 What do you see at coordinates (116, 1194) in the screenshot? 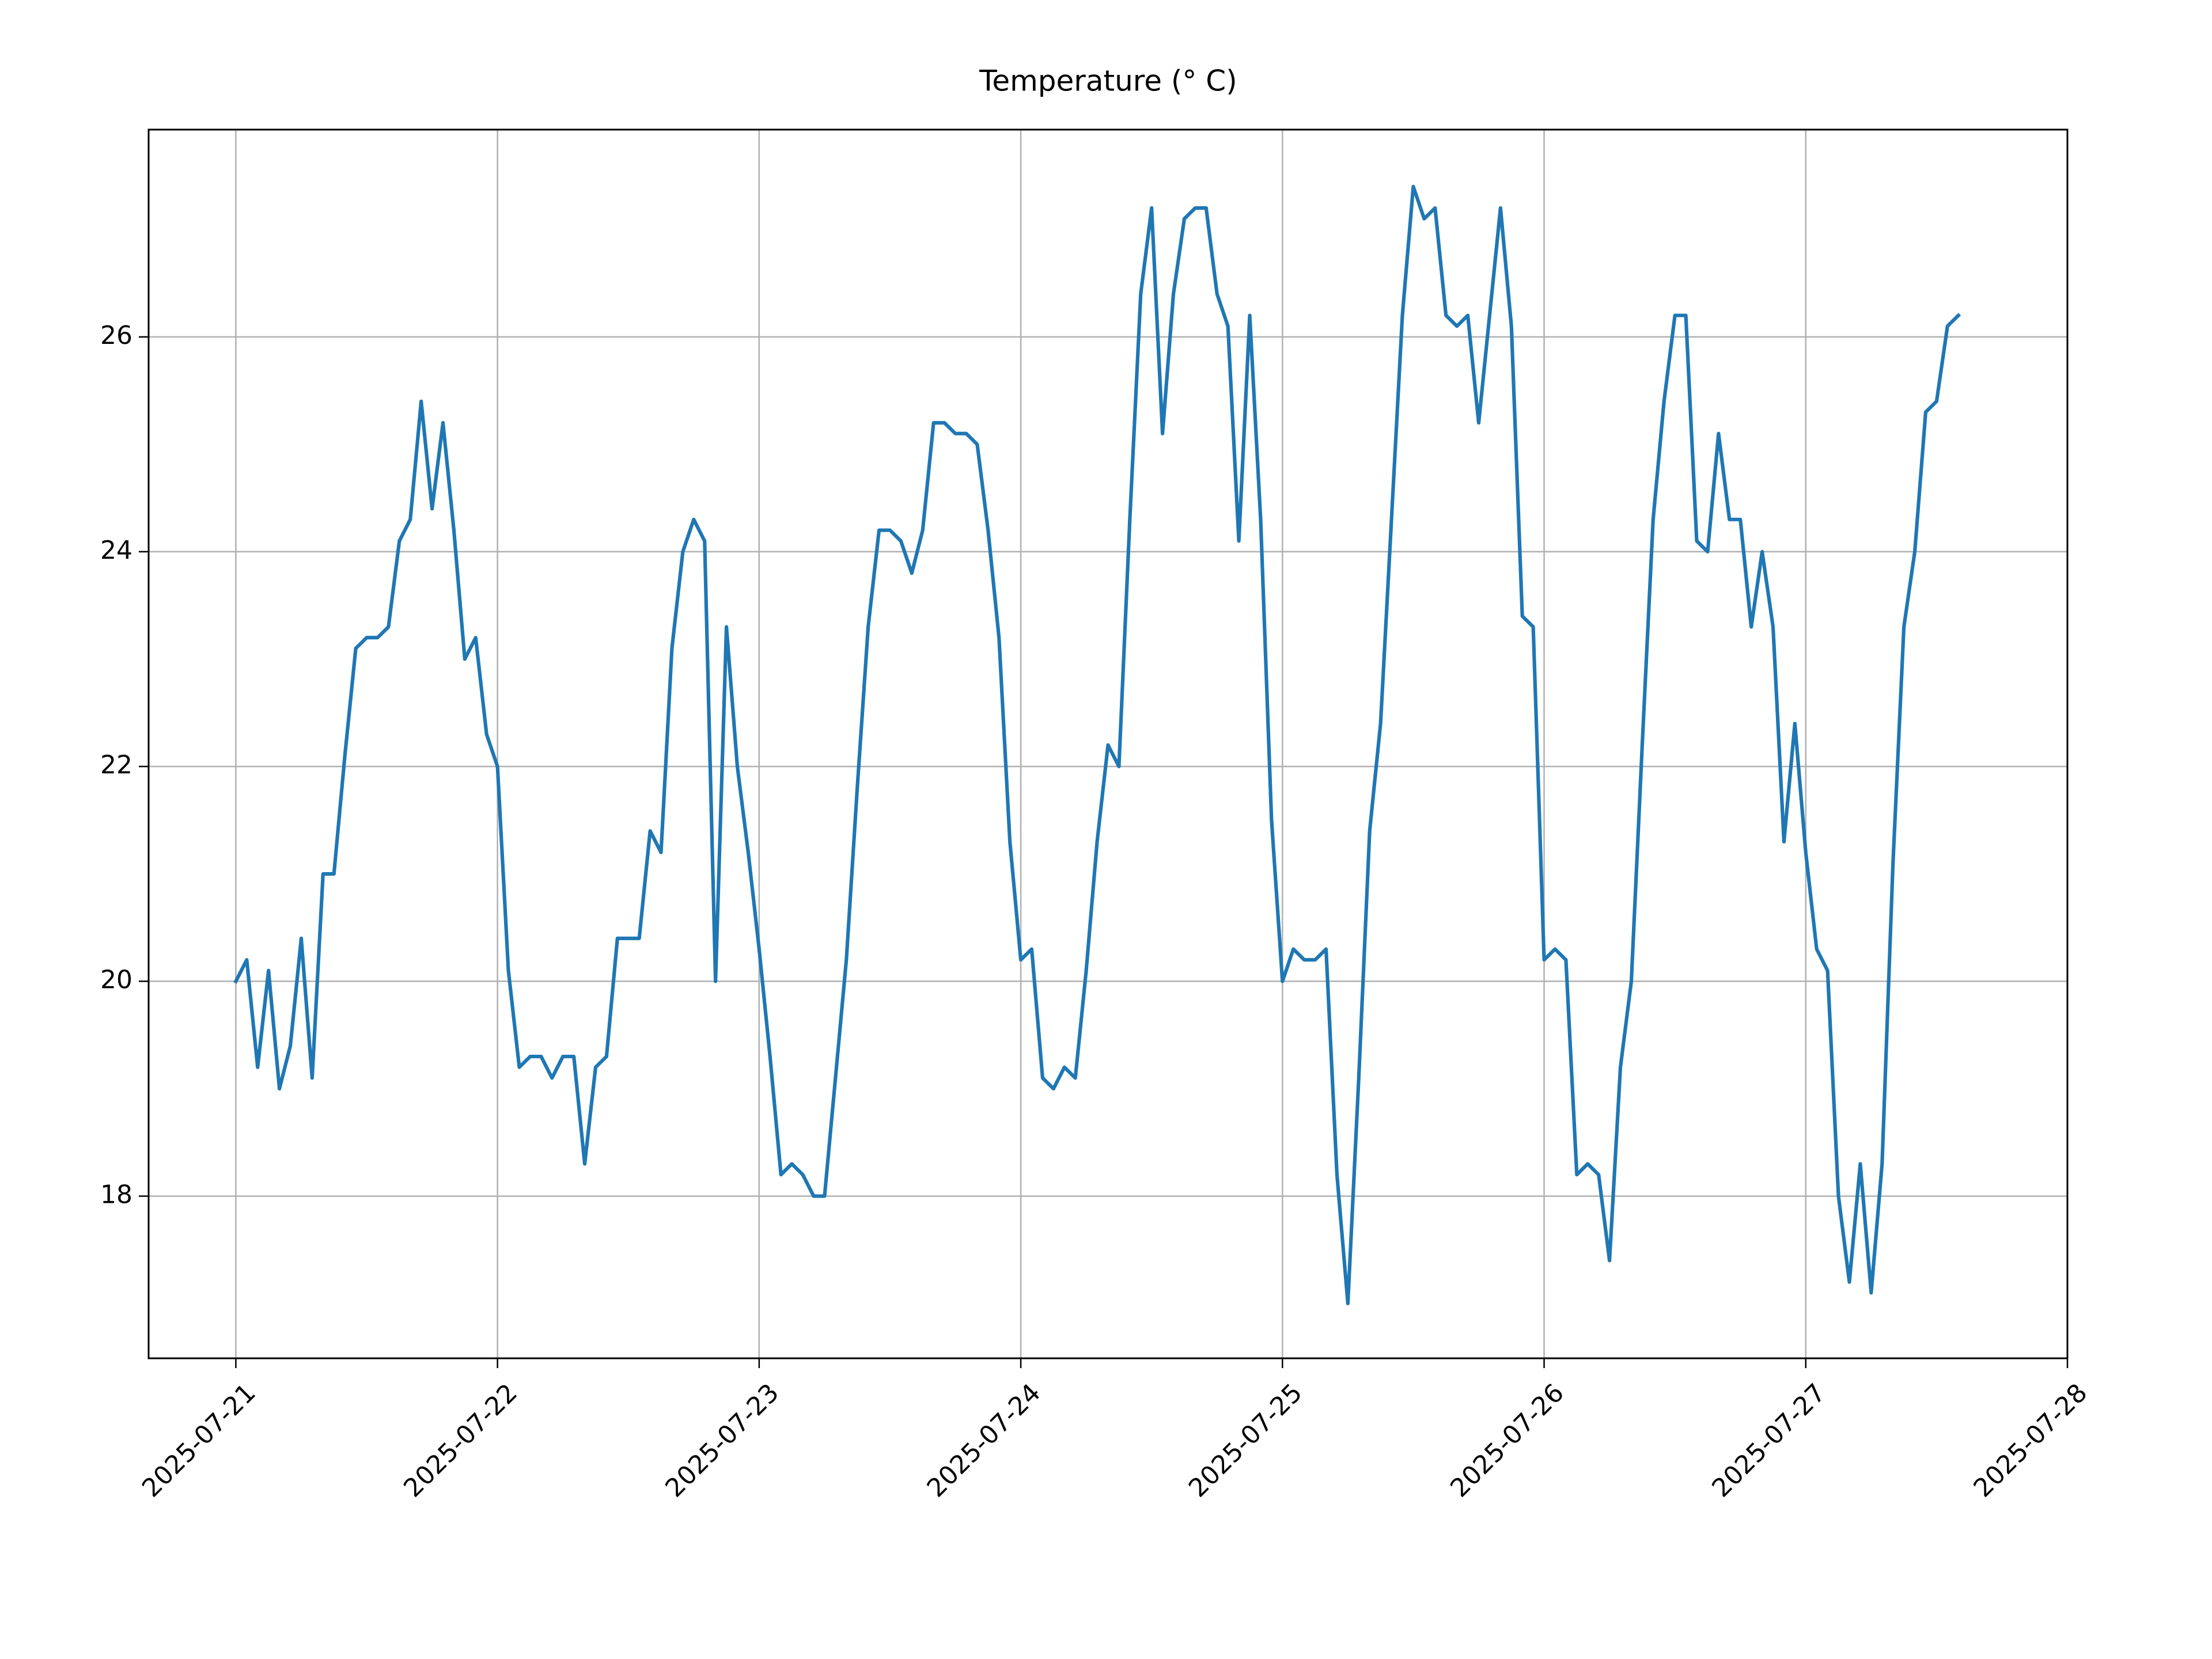
I see `y-tick-label: 18` at bounding box center [116, 1194].